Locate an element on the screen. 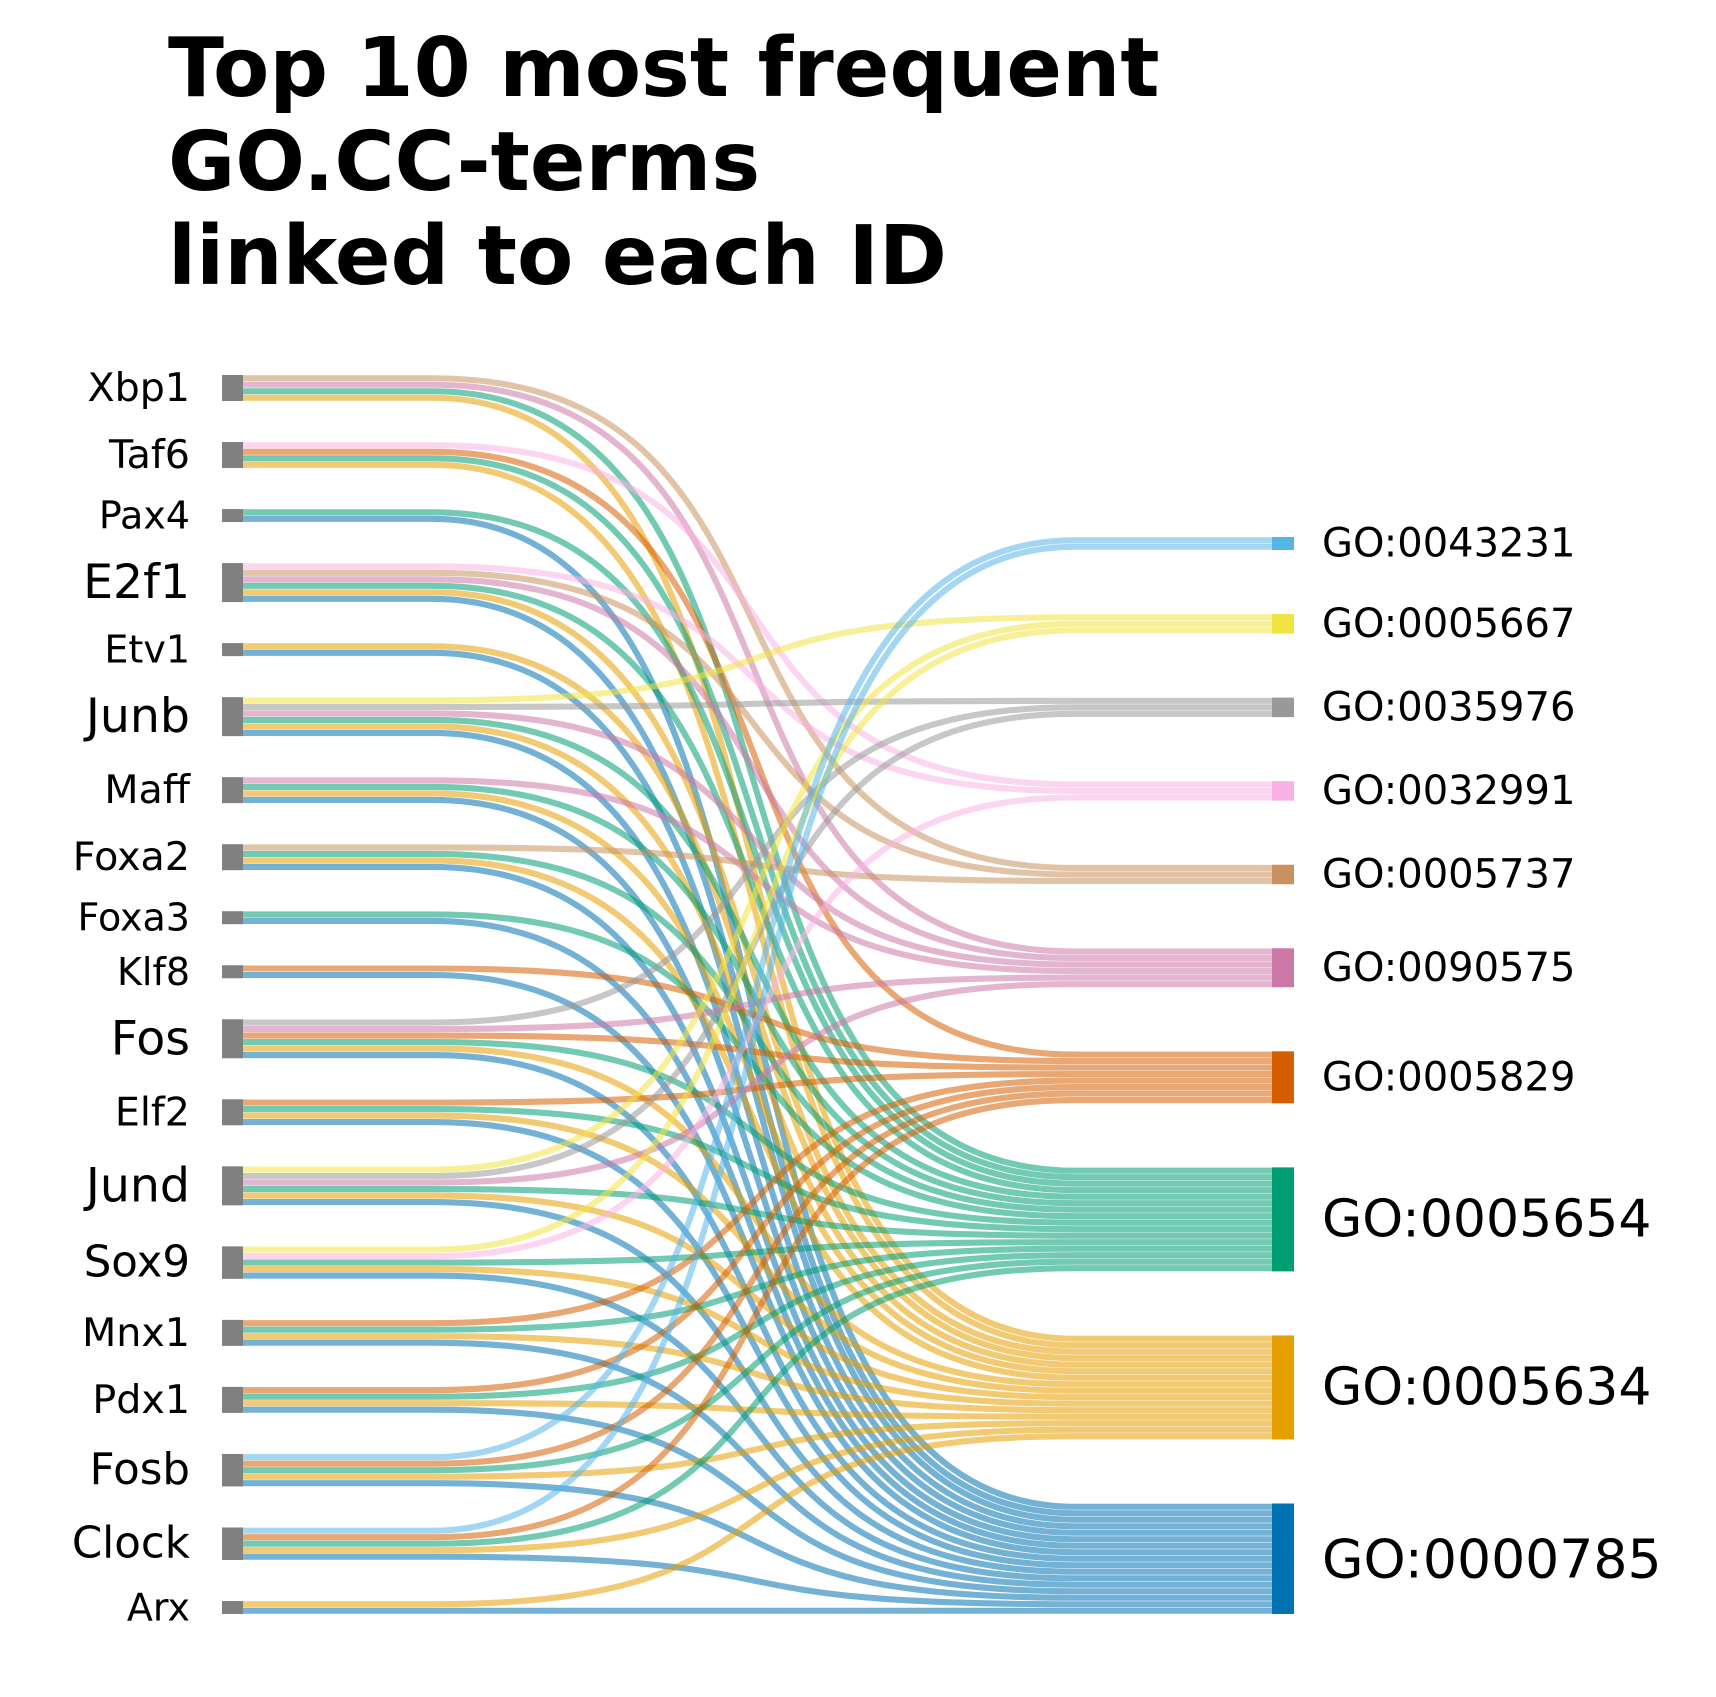 This screenshot has height=1697, width=1716. node-foxa3 is located at coordinates (232, 918).